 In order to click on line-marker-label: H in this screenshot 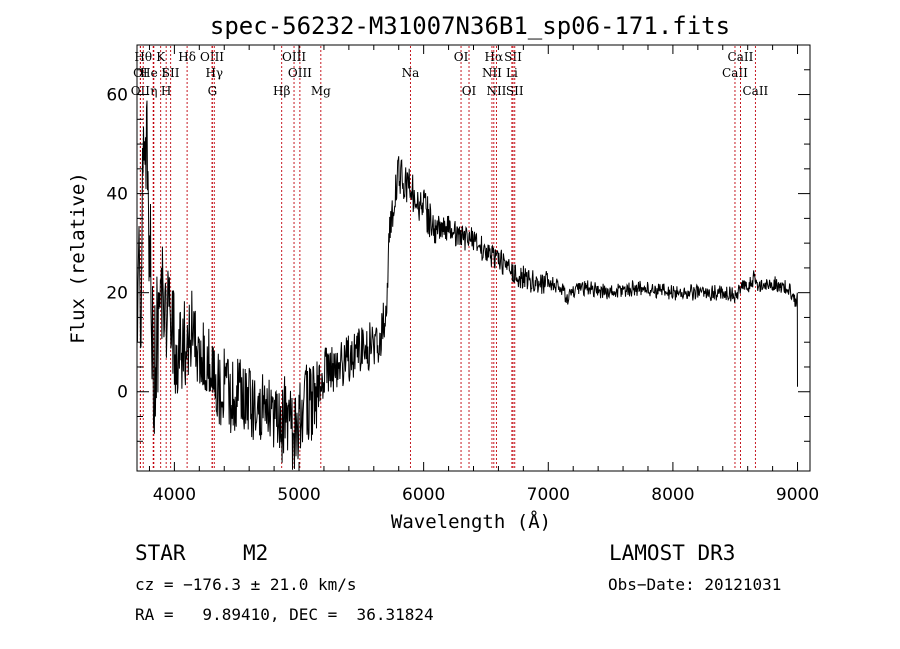, I will do `click(166, 91)`.